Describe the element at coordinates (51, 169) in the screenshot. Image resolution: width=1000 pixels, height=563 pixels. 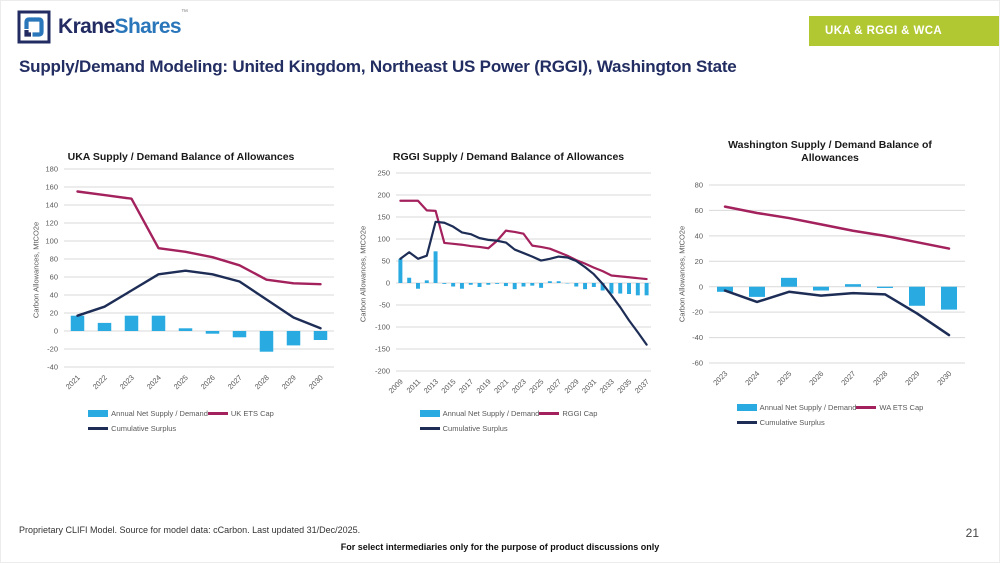
I see `svg-text: 180` at that location.